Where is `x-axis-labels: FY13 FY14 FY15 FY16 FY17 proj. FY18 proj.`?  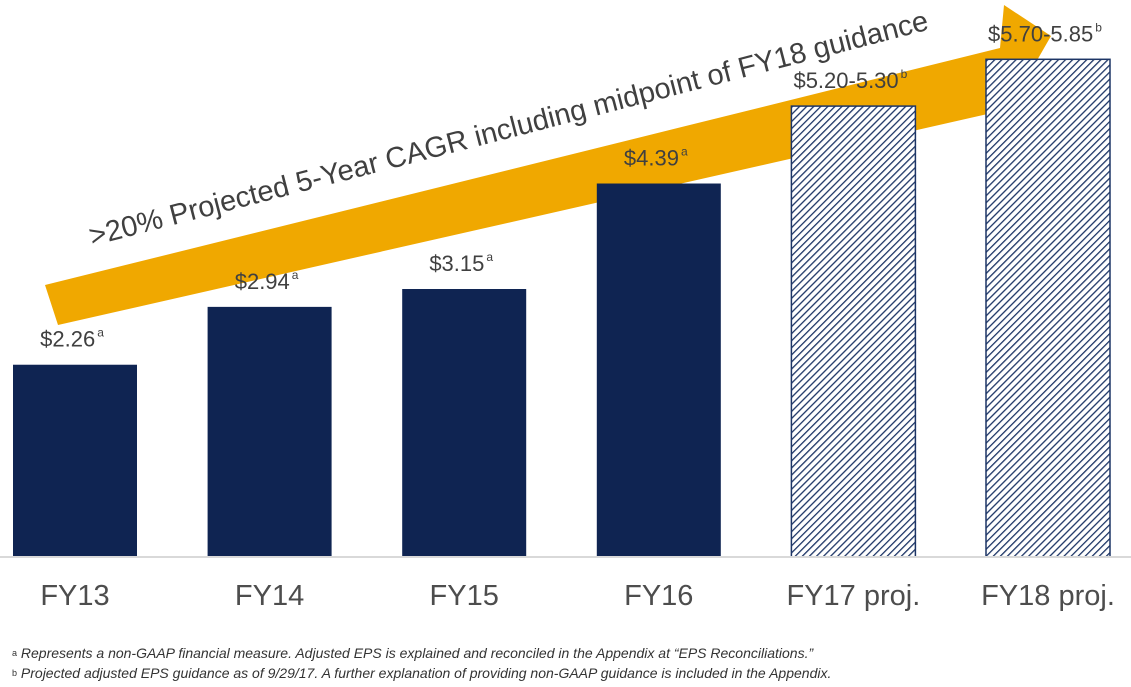 x-axis-labels: FY13 FY14 FY15 FY16 FY17 proj. FY18 proj. is located at coordinates (577, 596).